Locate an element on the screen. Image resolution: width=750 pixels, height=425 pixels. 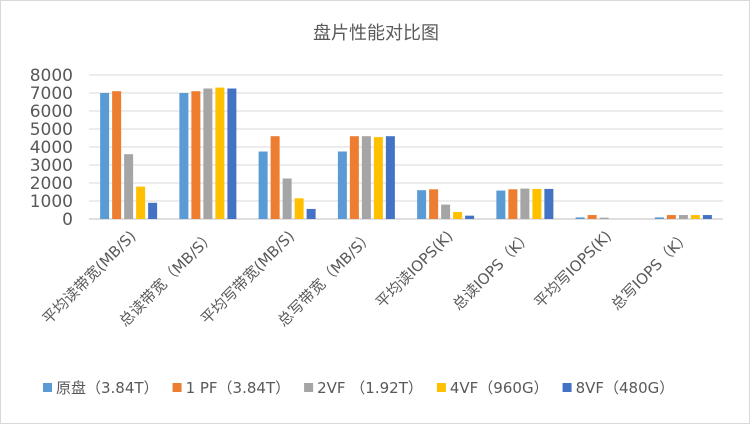
chart-title: 盘片性能对比图 is located at coordinates (376, 33).